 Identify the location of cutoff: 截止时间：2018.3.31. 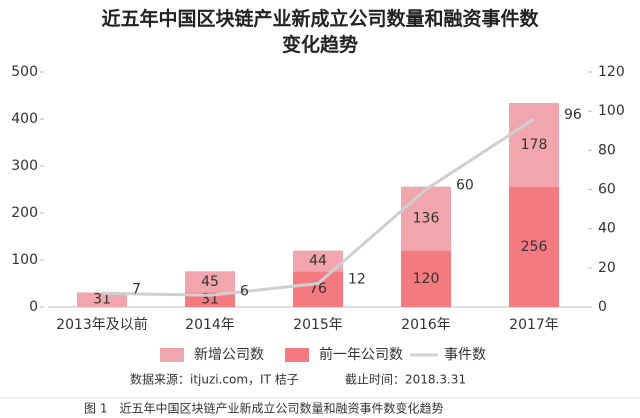
(405, 380).